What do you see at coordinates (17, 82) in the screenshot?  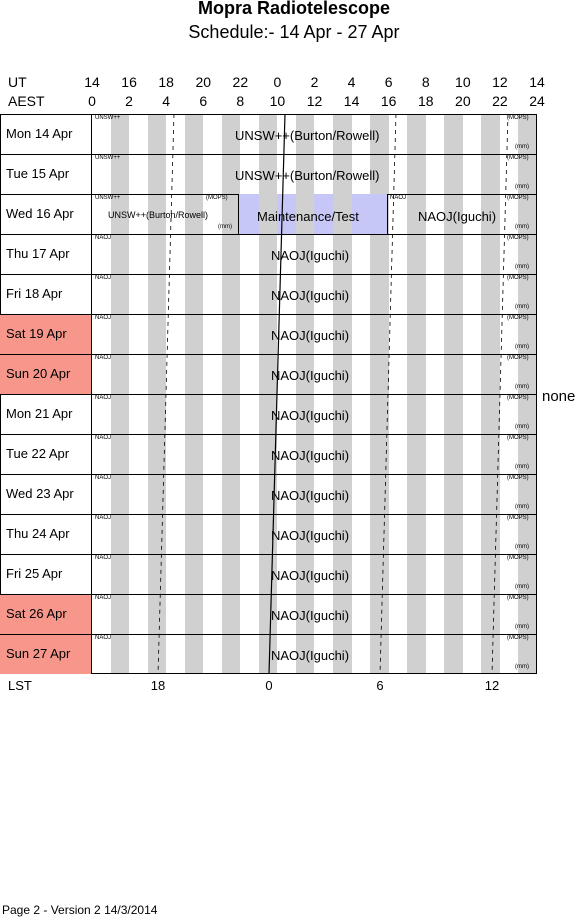 I see `ut-axis-label: UT` at bounding box center [17, 82].